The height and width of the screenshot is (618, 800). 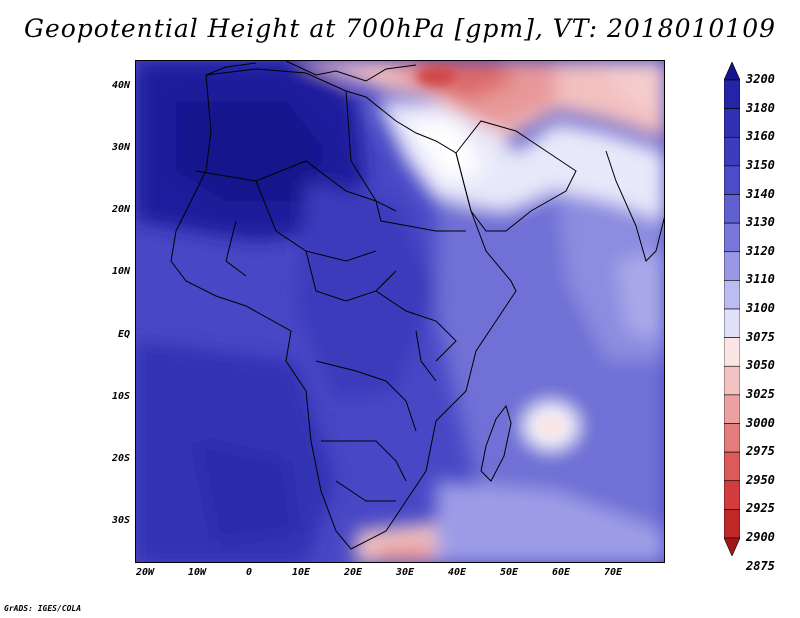 I want to click on lon-label-40e: 40E, so click(x=457, y=572).